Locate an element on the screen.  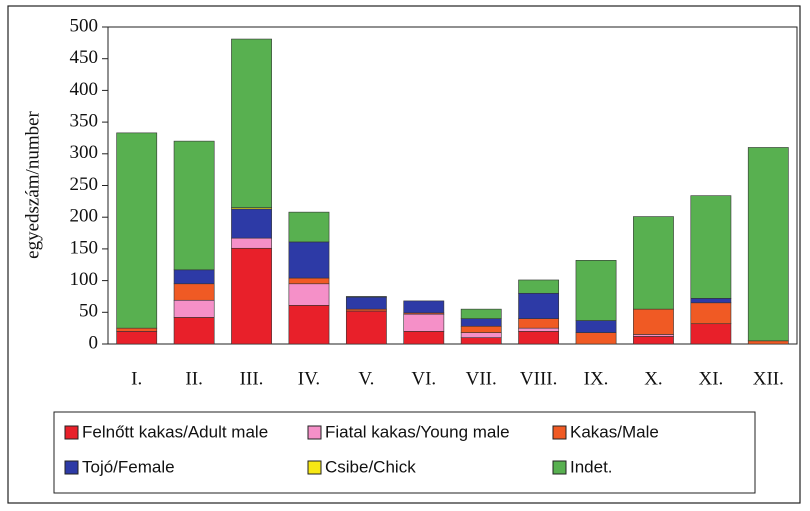
x-tick-label: VII. is located at coordinates (481, 378).